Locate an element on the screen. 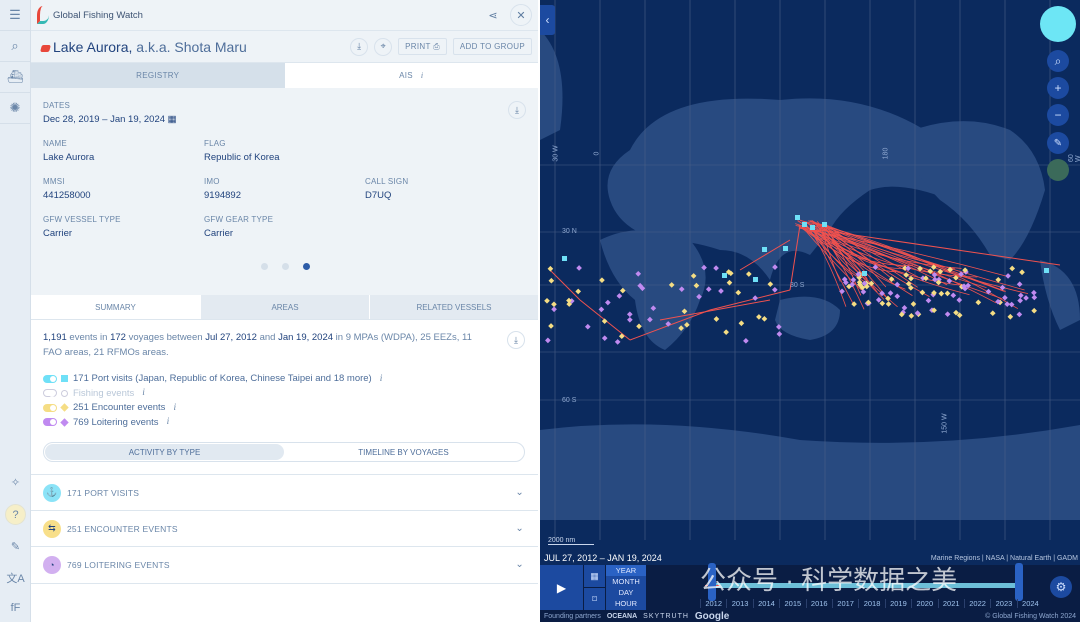  timebar-year: 2019 is located at coordinates (897, 603).